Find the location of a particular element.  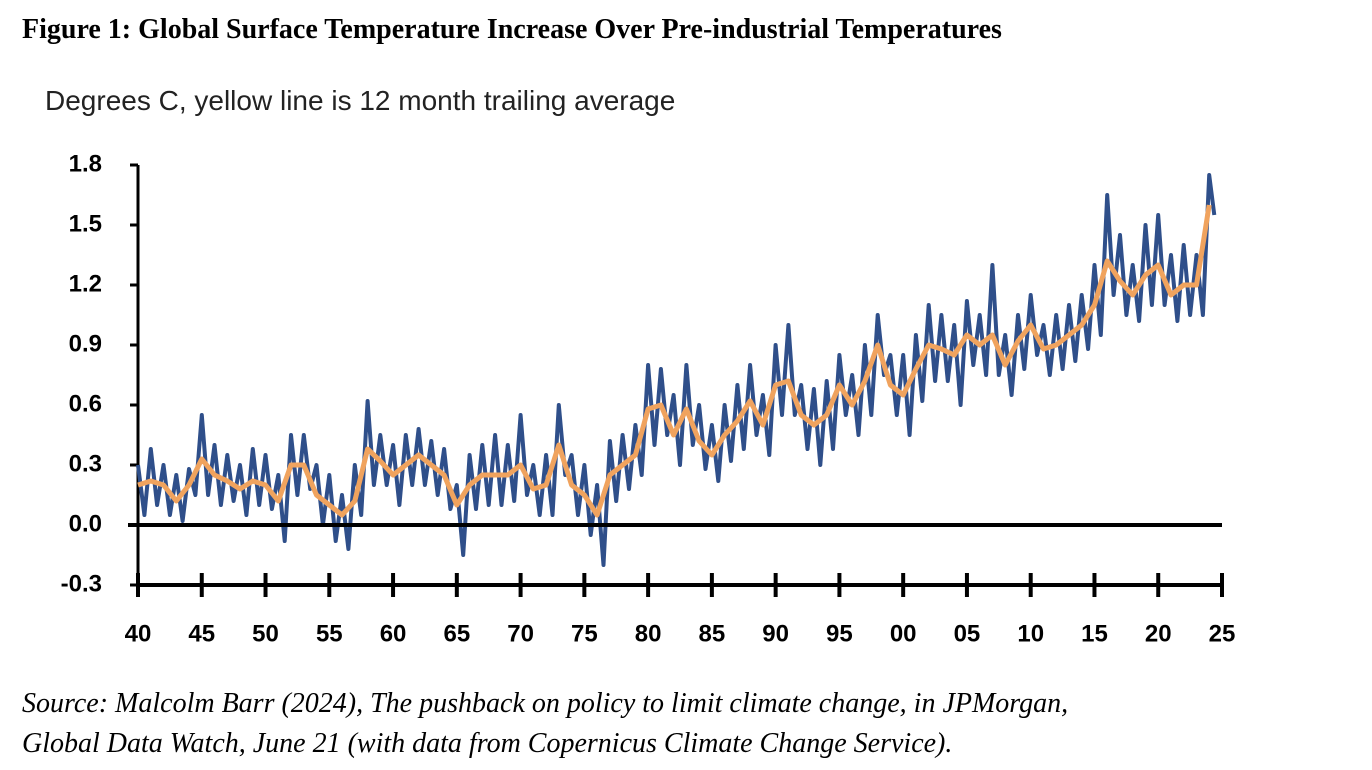

y-tick-label: 1.2 is located at coordinates (85, 283).